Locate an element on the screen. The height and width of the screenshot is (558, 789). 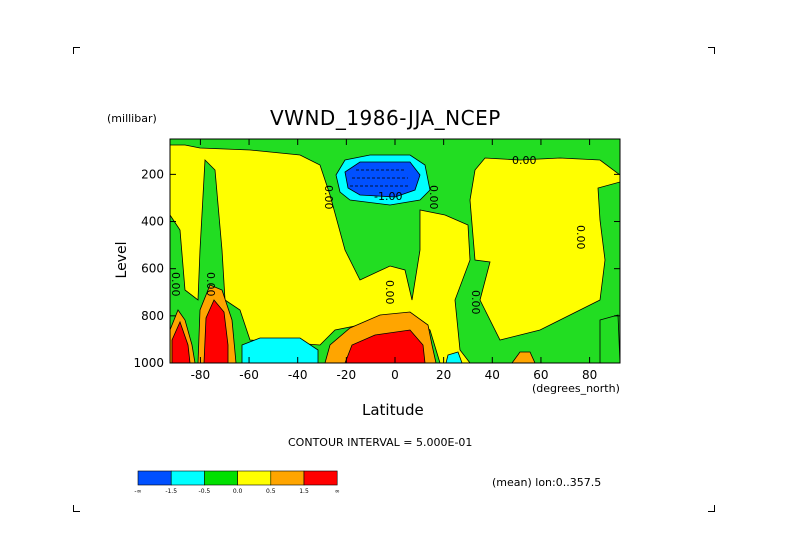
contour-interval-text: CONTOUR INTERVAL = 5.000E-01 is located at coordinates (380, 442).